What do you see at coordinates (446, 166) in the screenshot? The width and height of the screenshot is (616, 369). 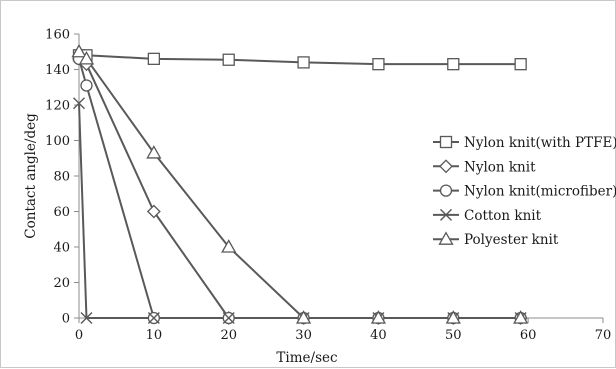 I see `legend-marker-diamond` at bounding box center [446, 166].